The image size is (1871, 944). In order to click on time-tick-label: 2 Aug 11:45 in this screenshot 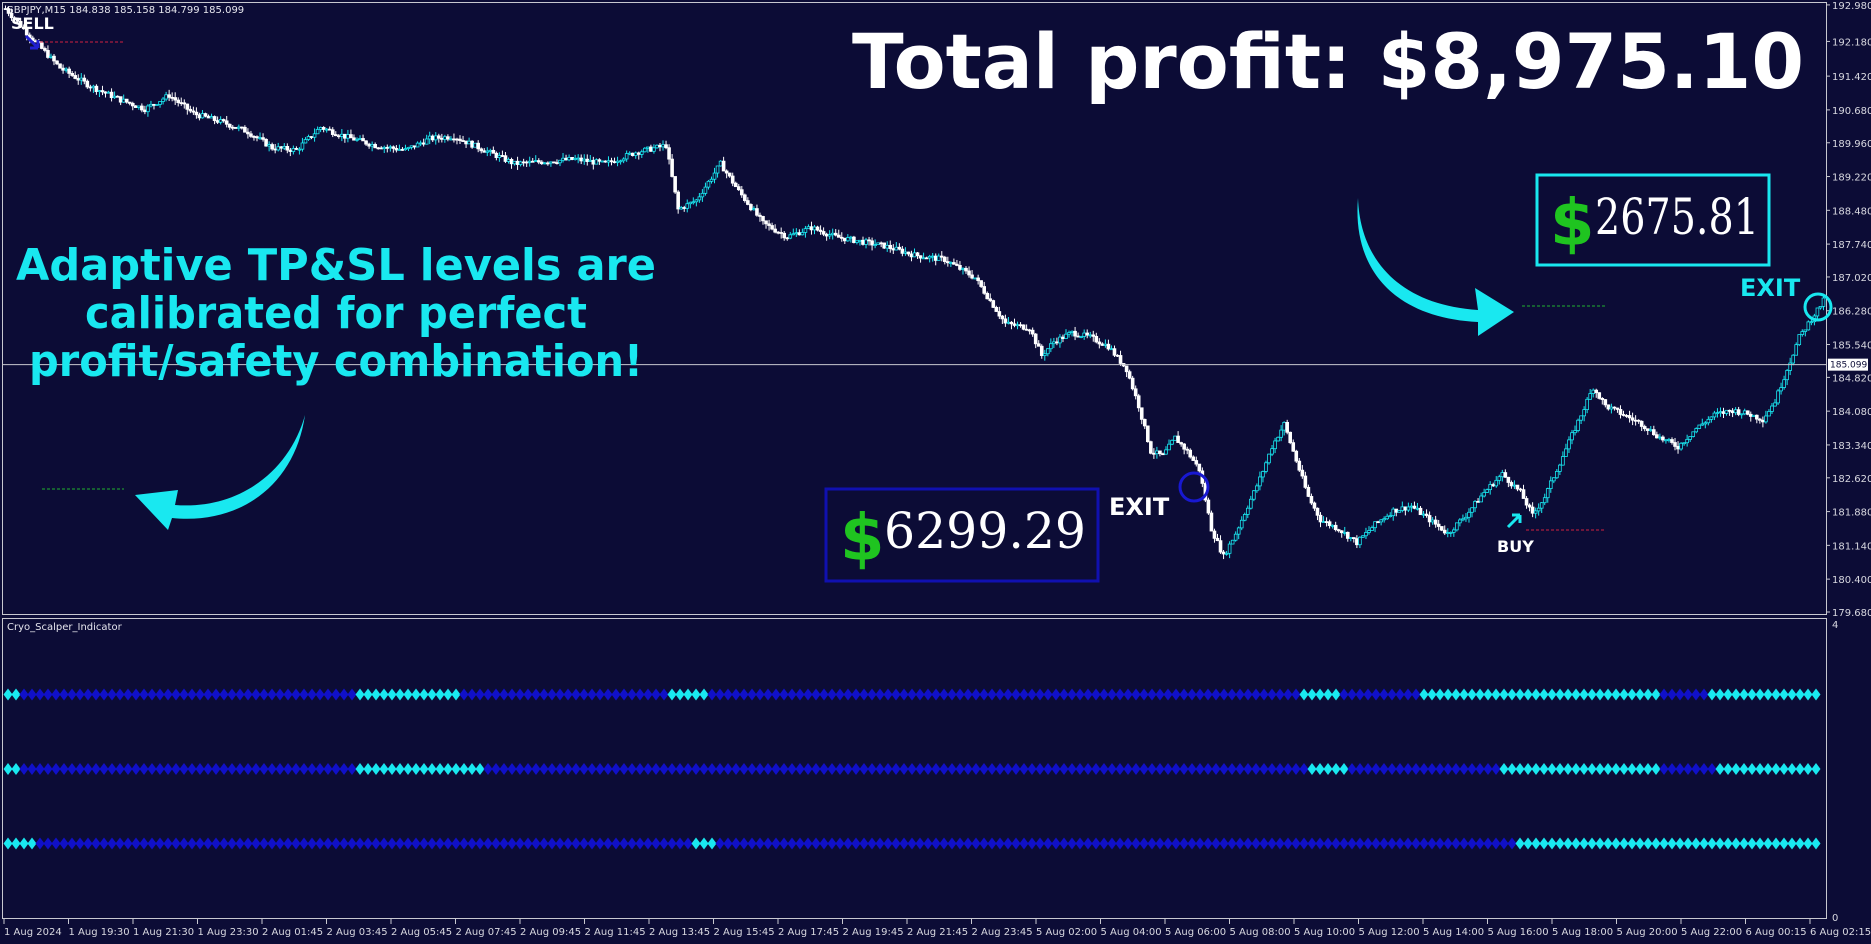, I will do `click(615, 932)`.